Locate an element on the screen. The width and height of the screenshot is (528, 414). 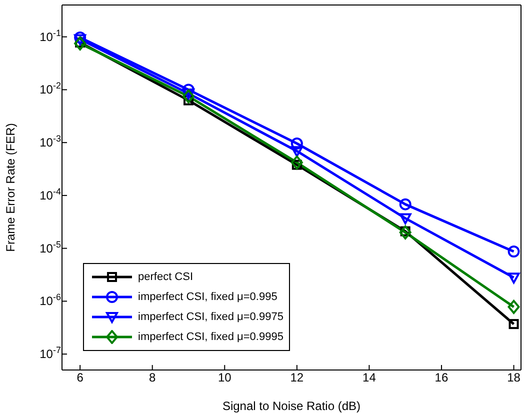
x-tick-label: 14 is located at coordinates (369, 377).